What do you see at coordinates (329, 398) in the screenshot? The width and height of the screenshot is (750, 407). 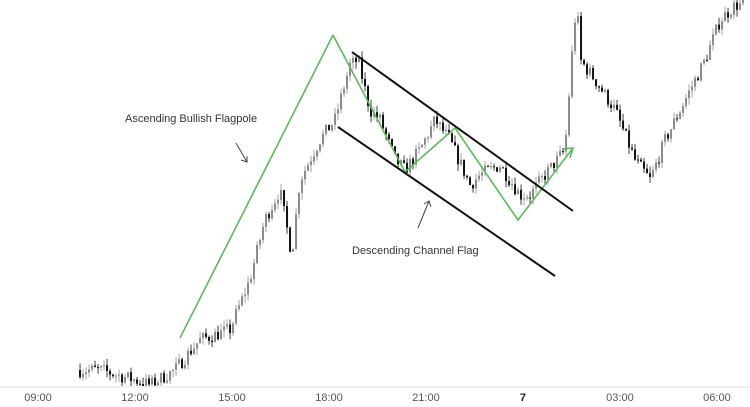 I see `x-tick-label: 18:00` at bounding box center [329, 398].